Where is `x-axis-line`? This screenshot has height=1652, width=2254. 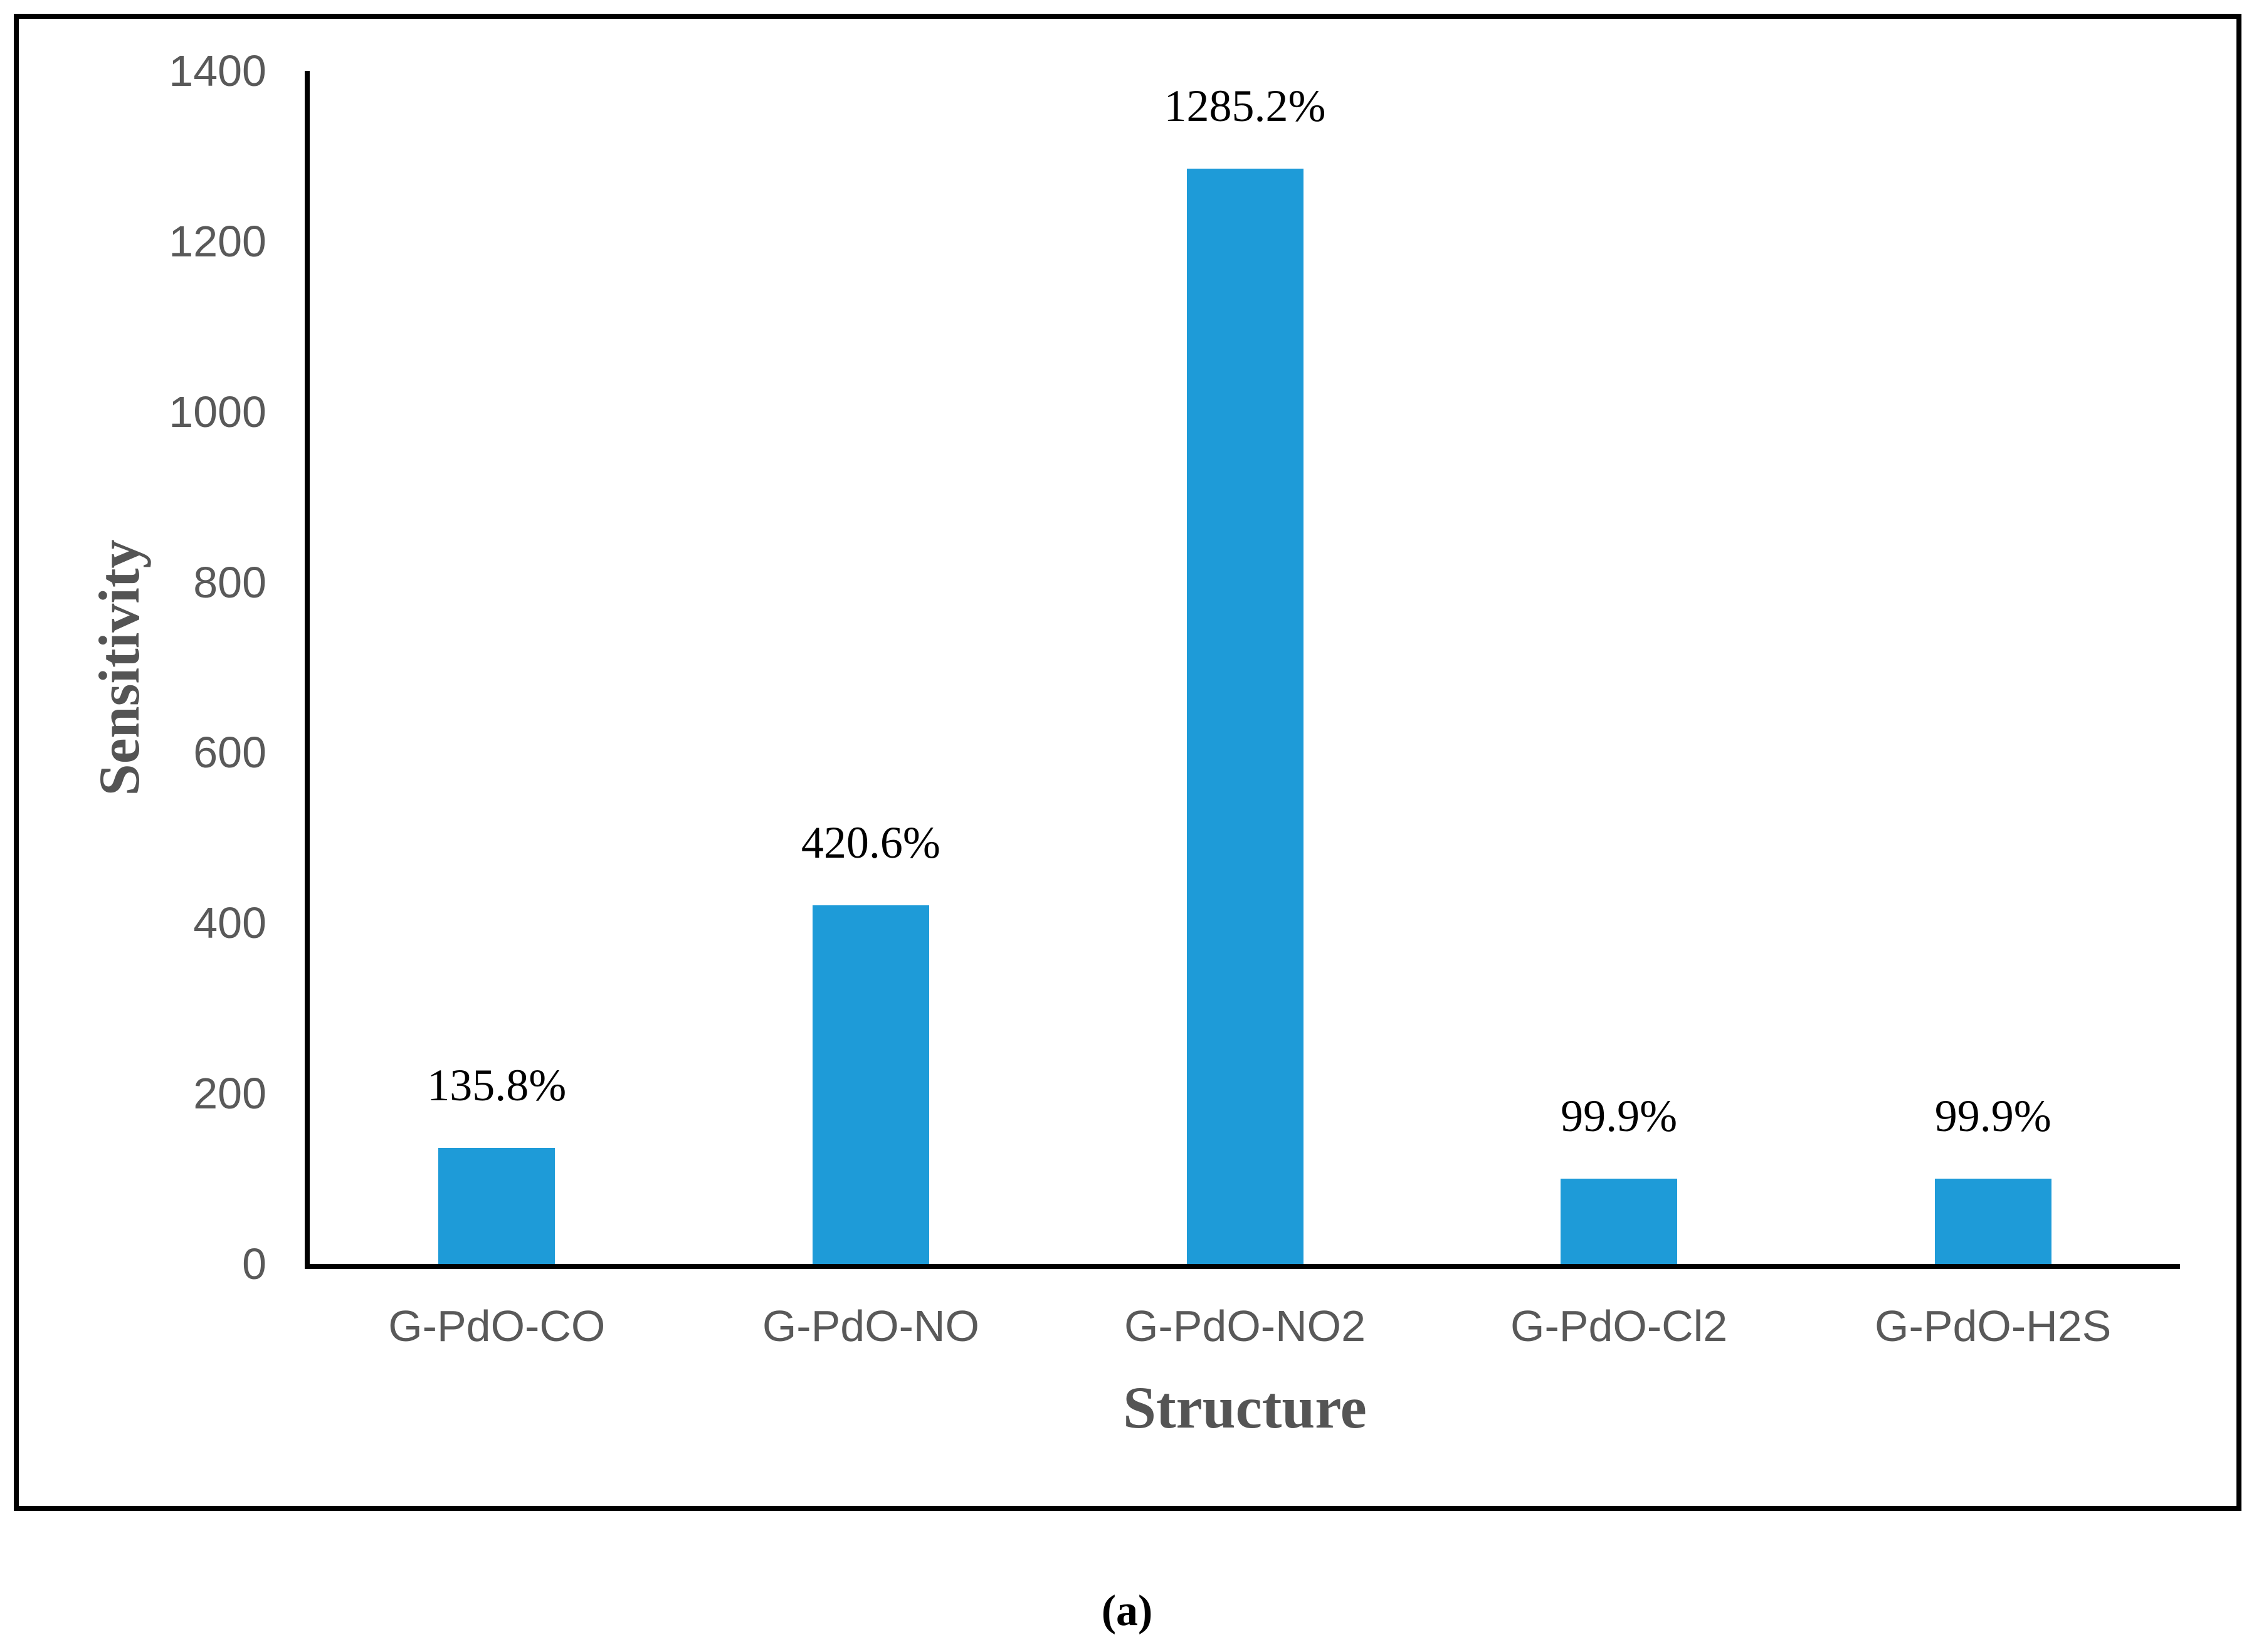 x-axis-line is located at coordinates (1242, 1266).